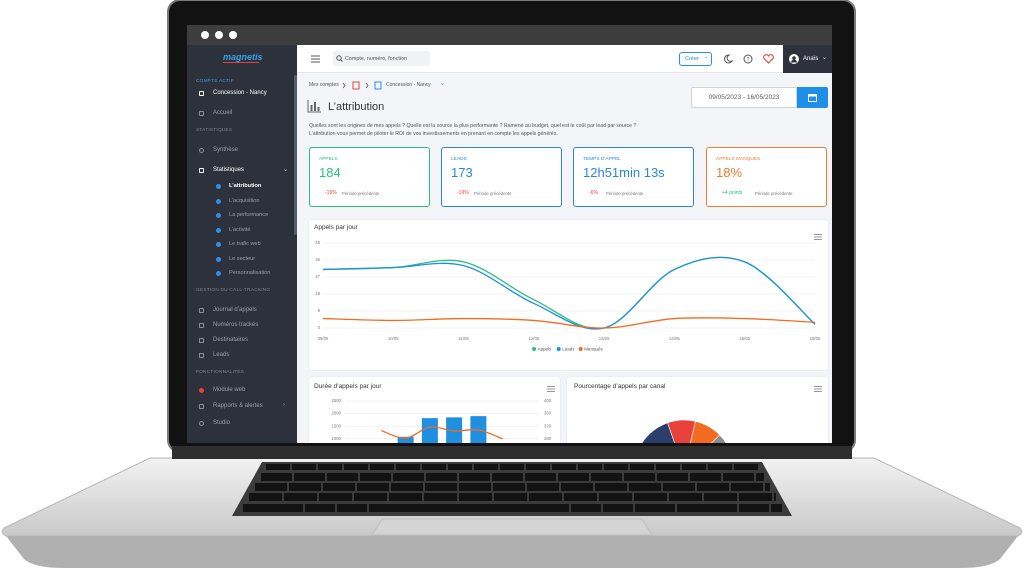  Describe the element at coordinates (336, 227) in the screenshot. I see `chart-title: Appels par jour` at that location.